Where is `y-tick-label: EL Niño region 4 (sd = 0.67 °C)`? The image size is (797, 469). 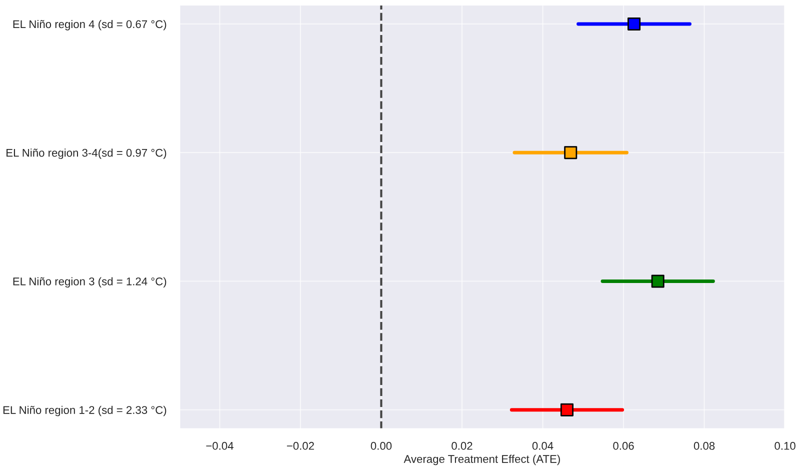
y-tick-label: EL Niño region 4 (sd = 0.67 °C) is located at coordinates (89, 25).